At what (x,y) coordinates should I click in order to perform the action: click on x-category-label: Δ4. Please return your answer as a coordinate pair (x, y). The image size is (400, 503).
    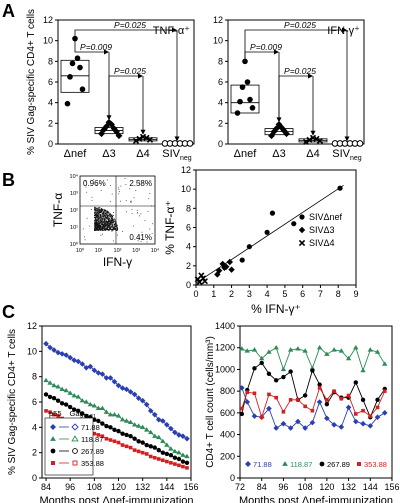
    Looking at the image, I should click on (142, 154).